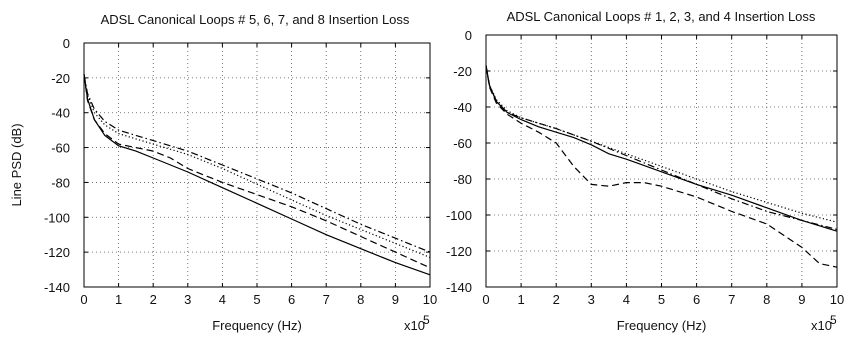 Image resolution: width=851 pixels, height=337 pixels. I want to click on y-axis-label: Line PSD (dB), so click(16, 164).